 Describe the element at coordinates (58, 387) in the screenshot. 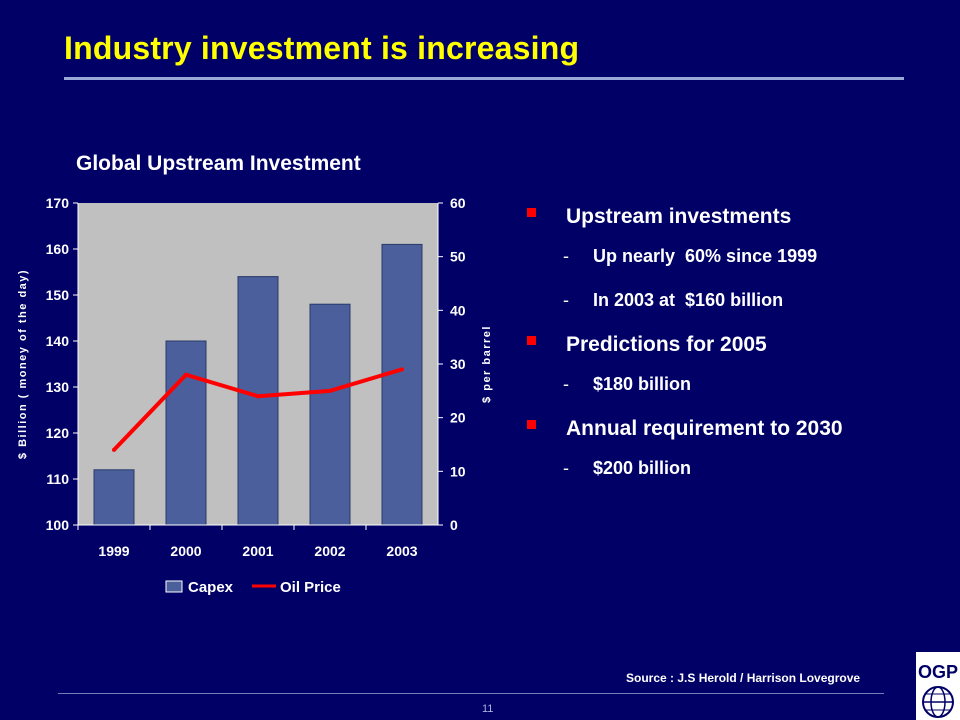

I see `y-tick-label: 130` at that location.